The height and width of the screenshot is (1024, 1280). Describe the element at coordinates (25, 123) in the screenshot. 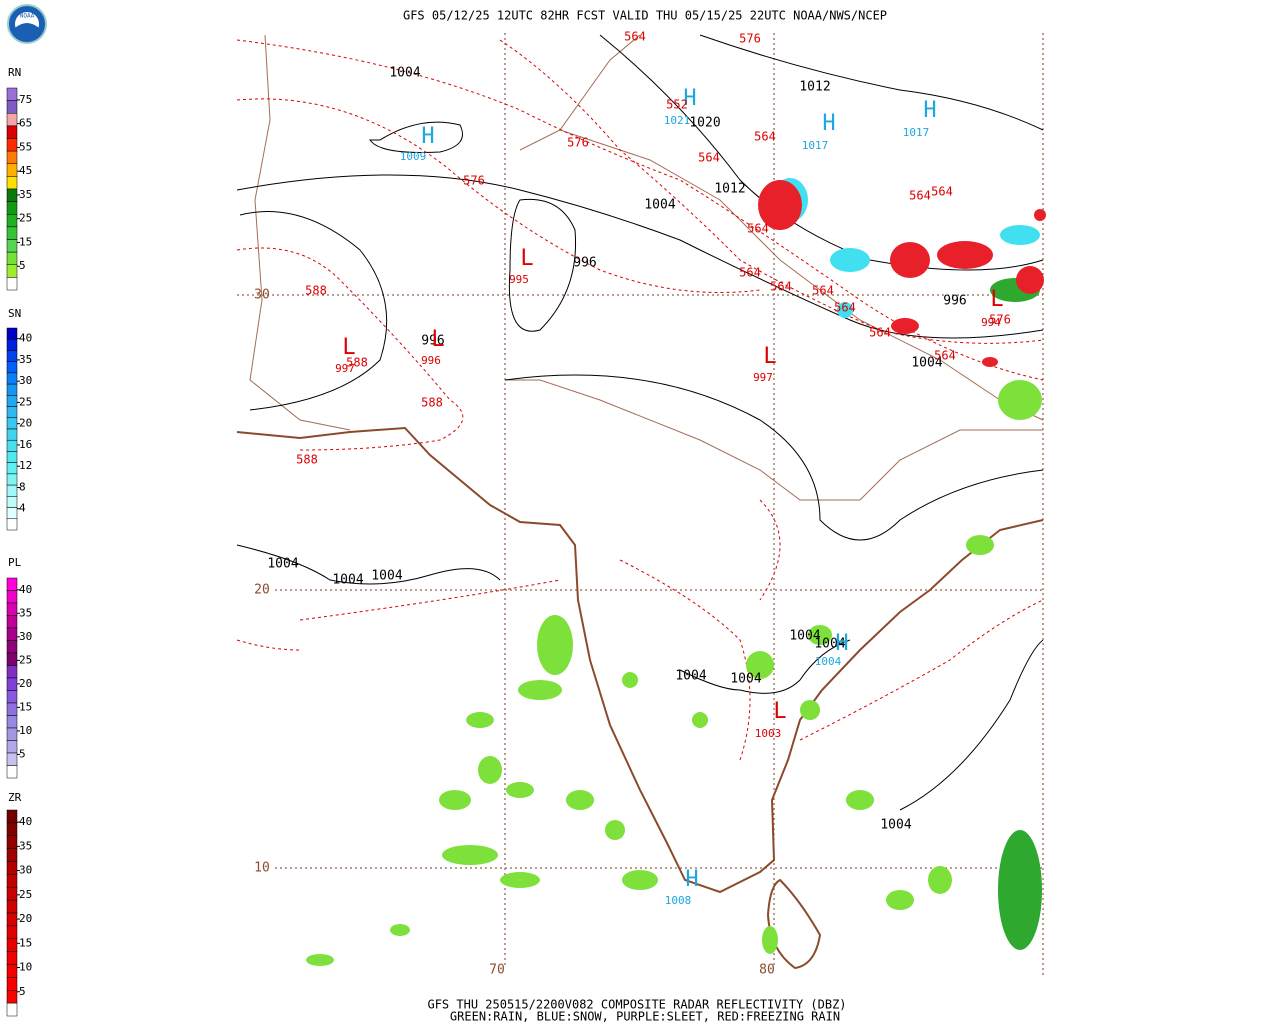

I see `legend-label: 65` at that location.